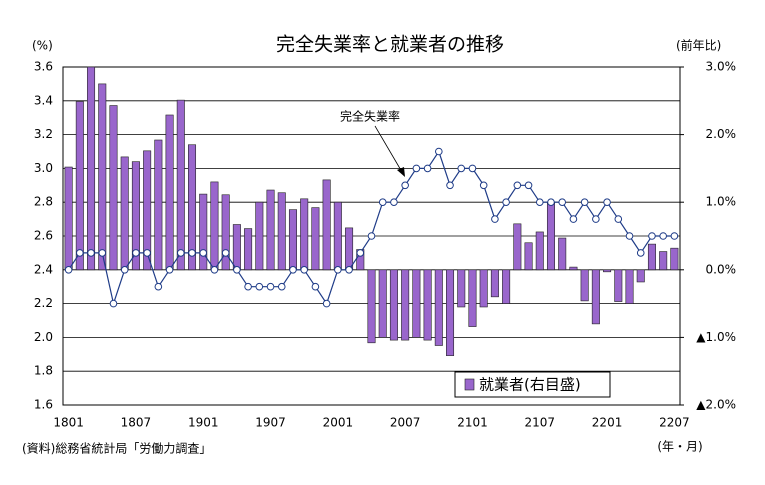 This screenshot has width=765, height=485. I want to click on x-tick-label: 2001, so click(338, 423).